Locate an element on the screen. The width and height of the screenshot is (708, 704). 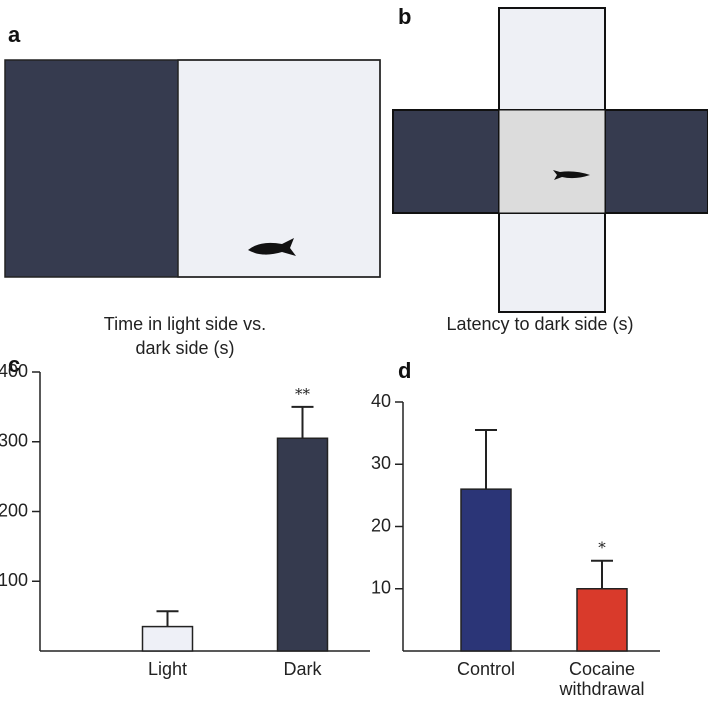
y-tick-label: 300 is located at coordinates (14, 441).